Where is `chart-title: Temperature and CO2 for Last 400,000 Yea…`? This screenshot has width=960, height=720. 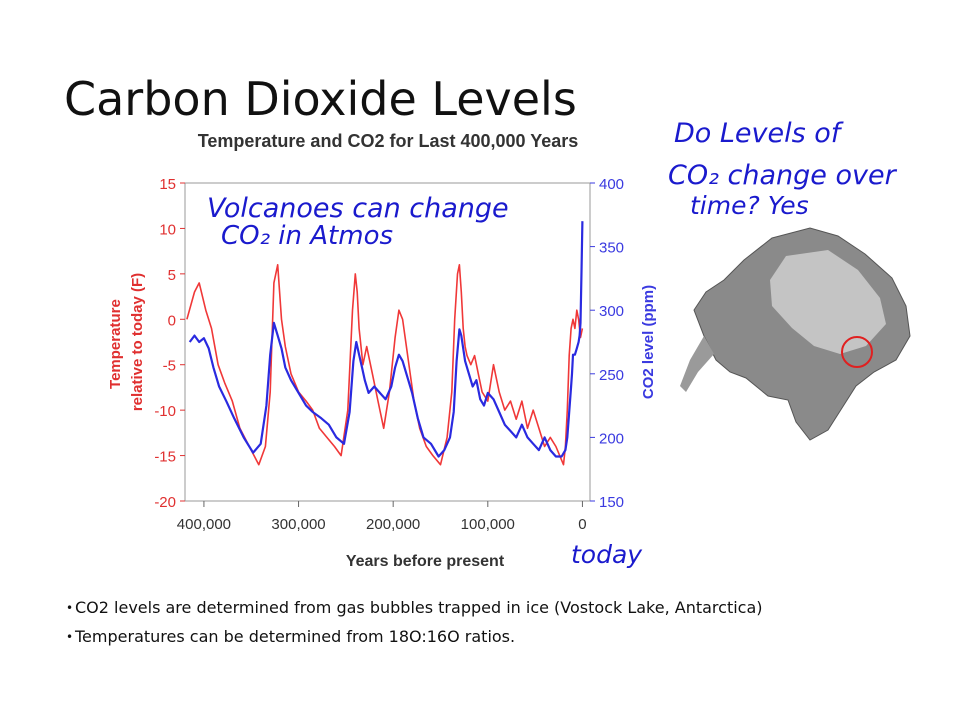 chart-title: Temperature and CO2 for Last 400,000 Yea… is located at coordinates (388, 141).